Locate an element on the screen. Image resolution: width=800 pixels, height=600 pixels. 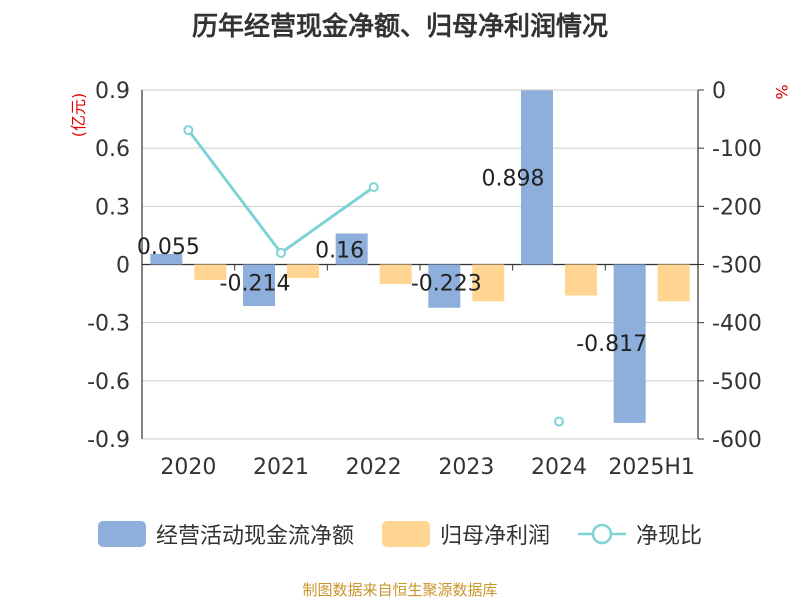
data-label-cashflow: -0.214 is located at coordinates (255, 284).